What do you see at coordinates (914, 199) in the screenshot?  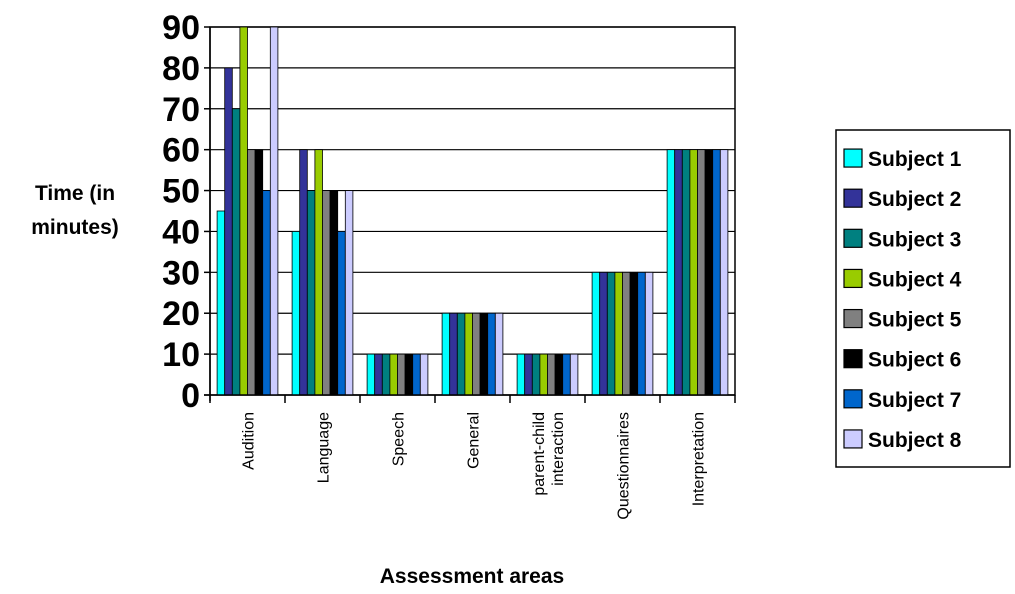 I see `legend-label-subject-2: Subject 2` at bounding box center [914, 199].